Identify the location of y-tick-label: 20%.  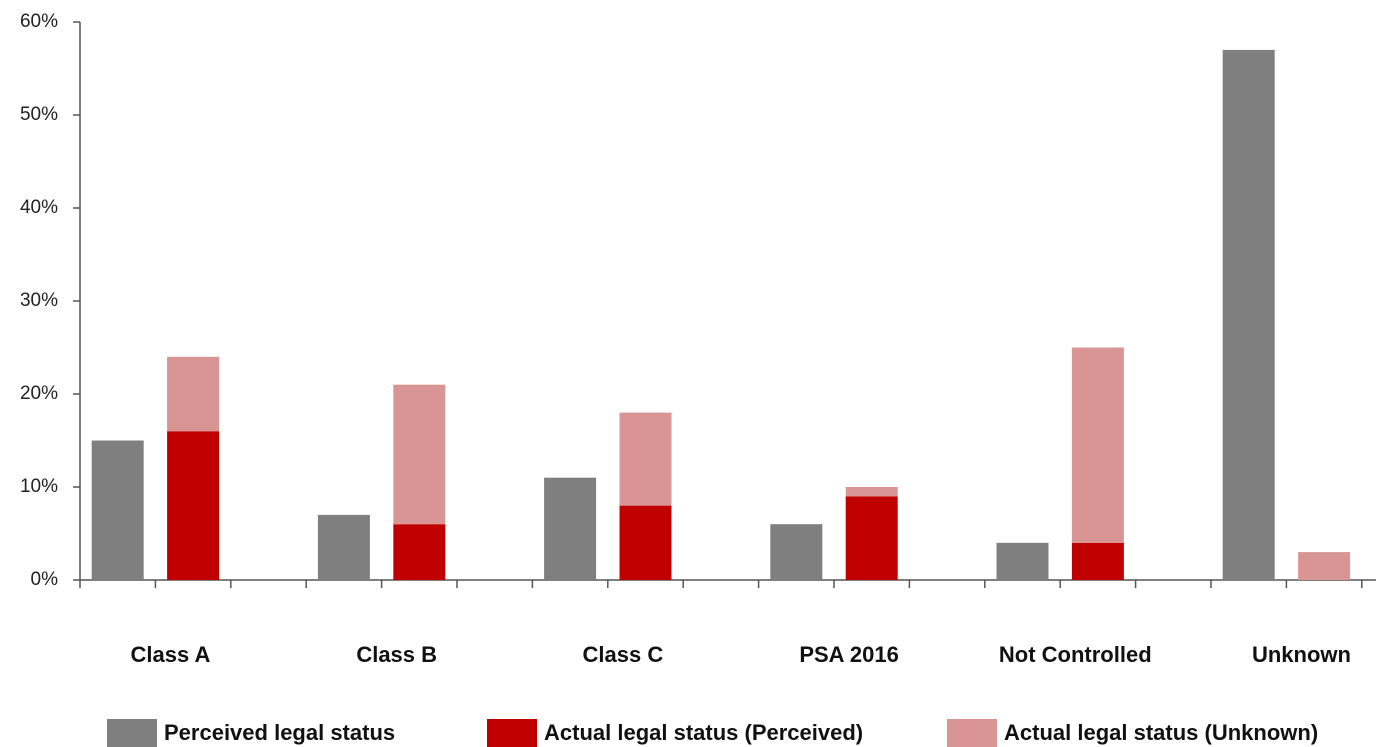
(39, 393).